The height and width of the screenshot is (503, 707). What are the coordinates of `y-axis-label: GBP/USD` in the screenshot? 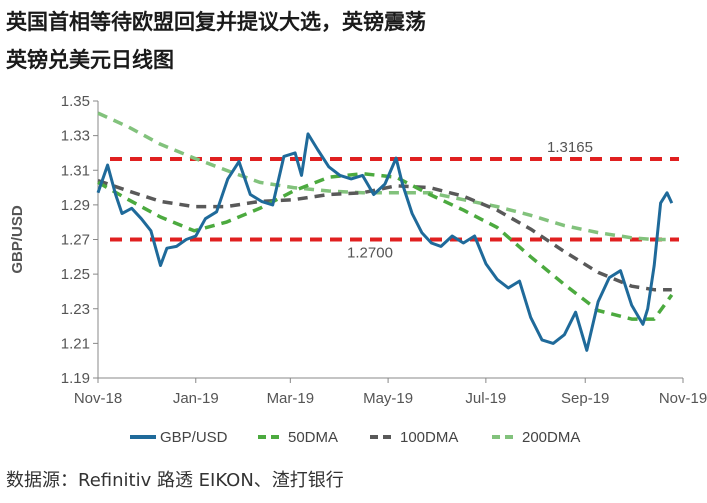 It's located at (17, 239).